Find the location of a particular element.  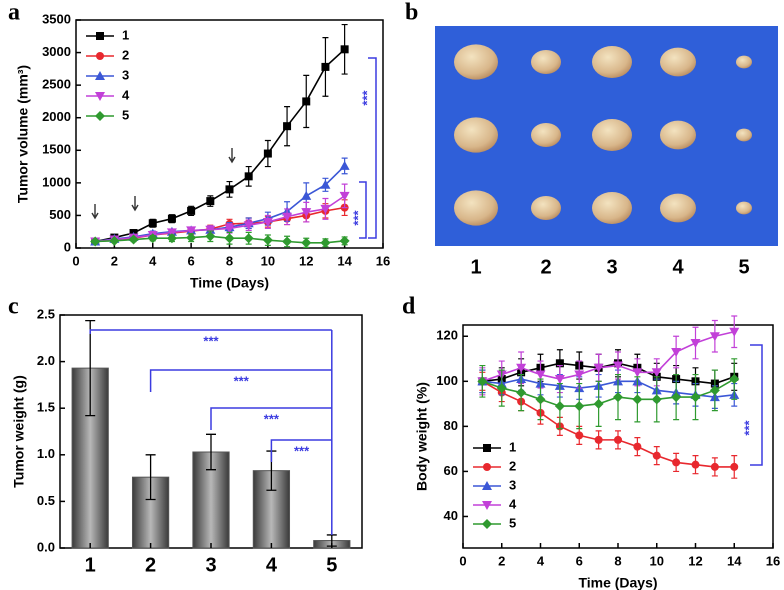

x-tick-label: 8 is located at coordinates (617, 560).